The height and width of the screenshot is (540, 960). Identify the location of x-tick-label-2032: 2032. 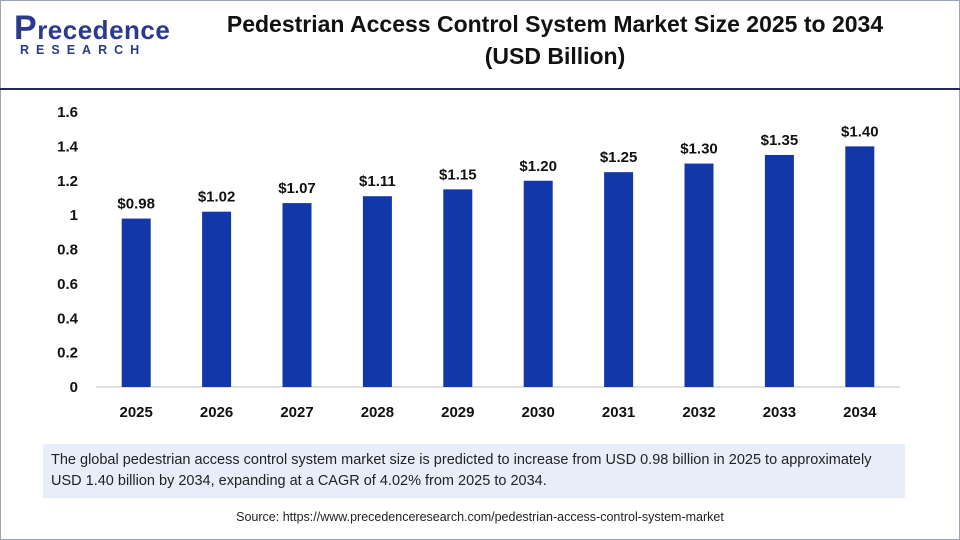
(698, 412).